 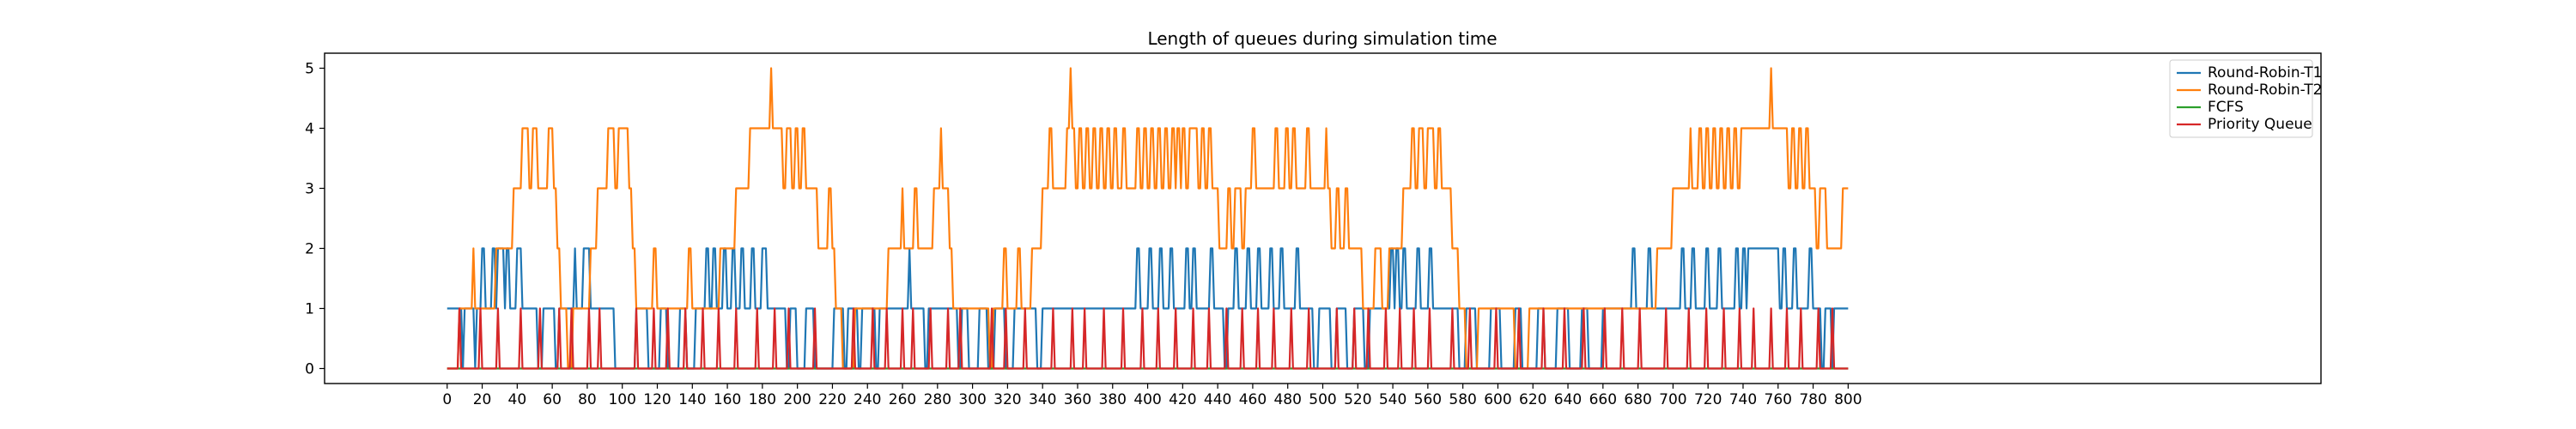 What do you see at coordinates (1007, 399) in the screenshot?
I see `x-tick-label: 320` at bounding box center [1007, 399].